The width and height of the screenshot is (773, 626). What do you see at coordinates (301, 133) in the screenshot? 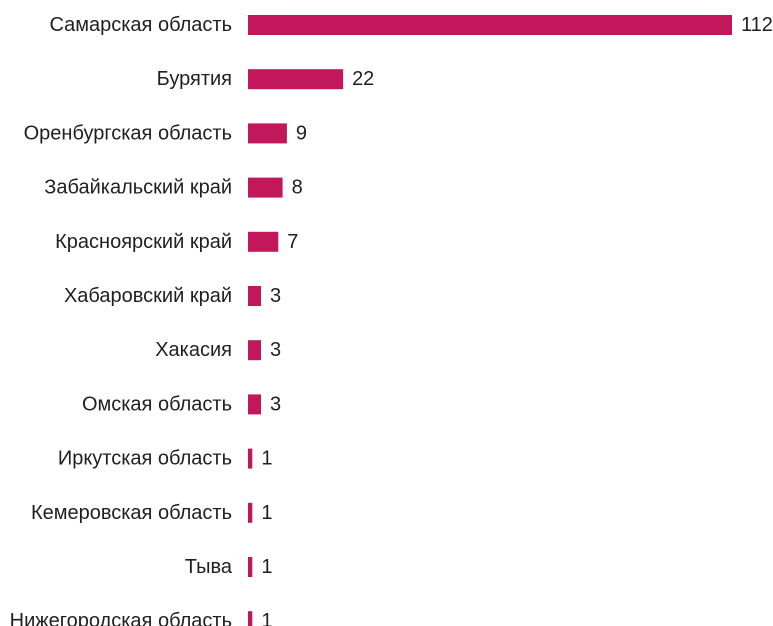
I see `value-label: 9` at bounding box center [301, 133].